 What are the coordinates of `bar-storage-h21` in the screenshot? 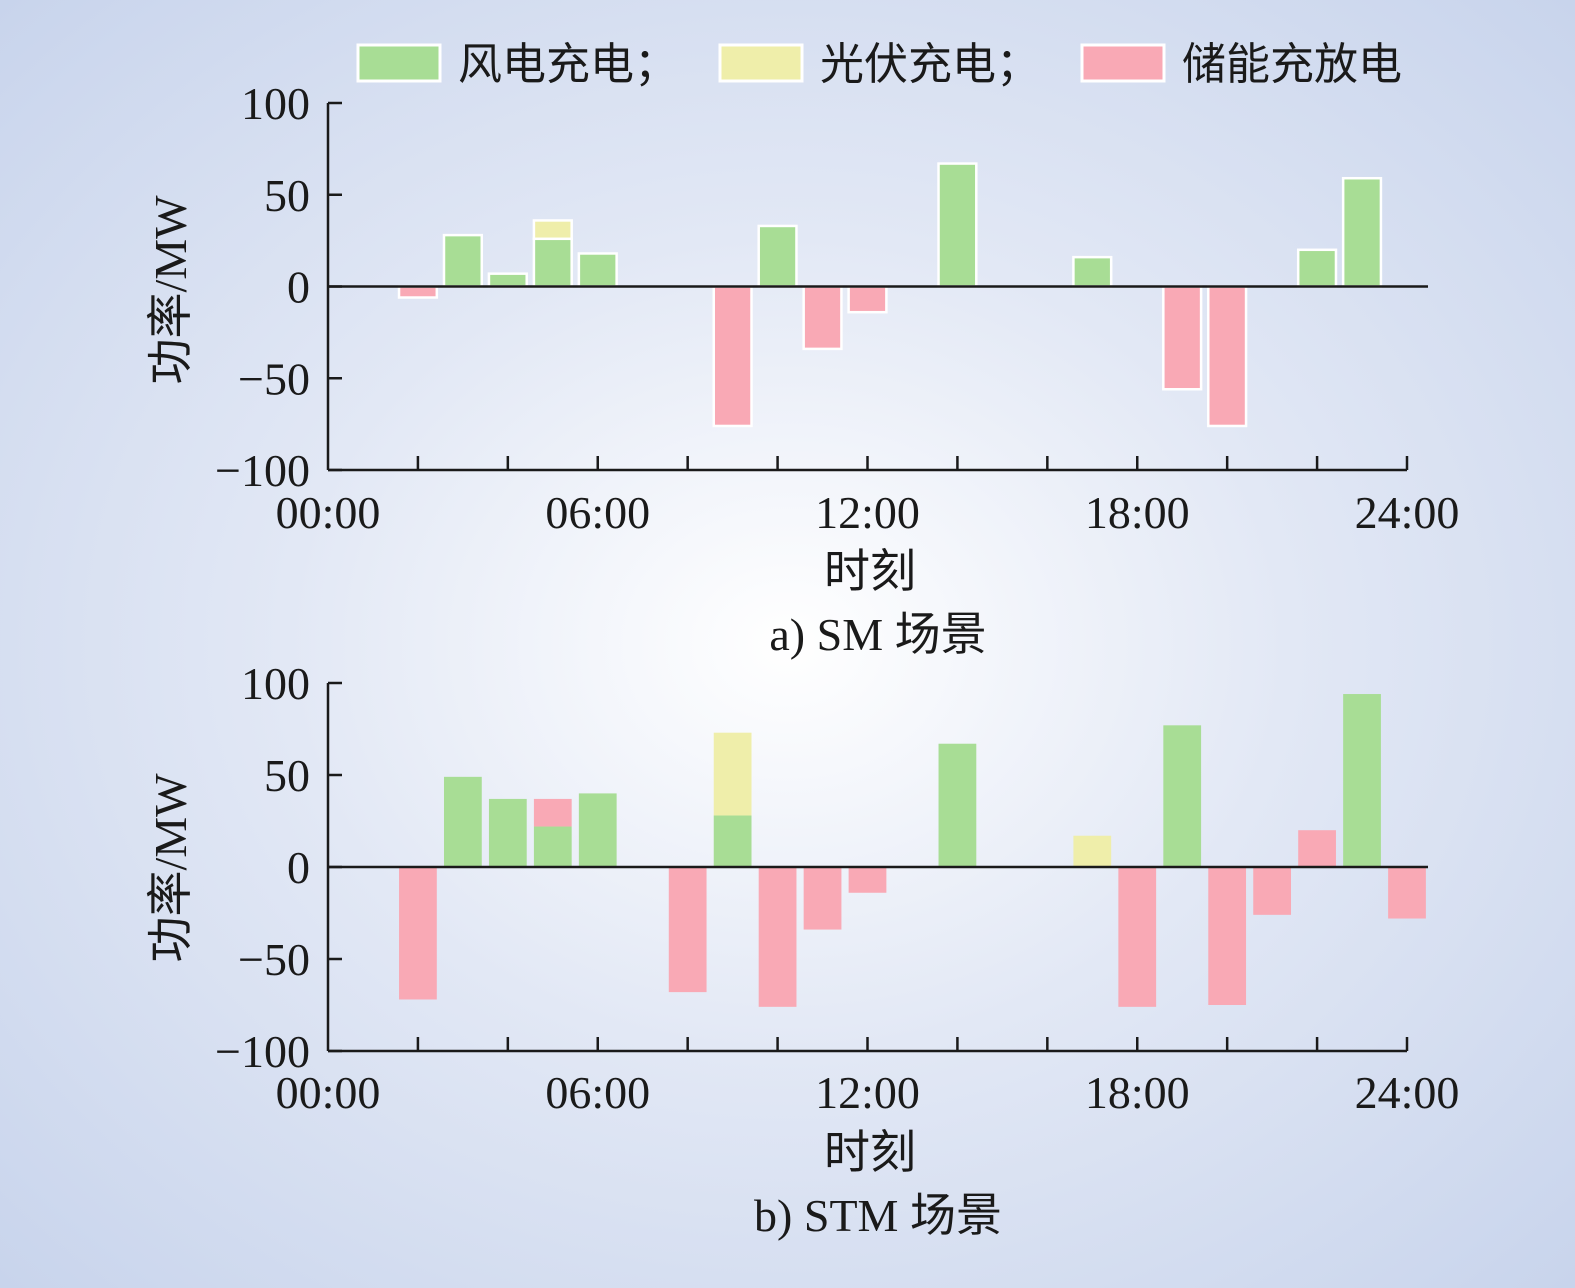 It's located at (1272, 891).